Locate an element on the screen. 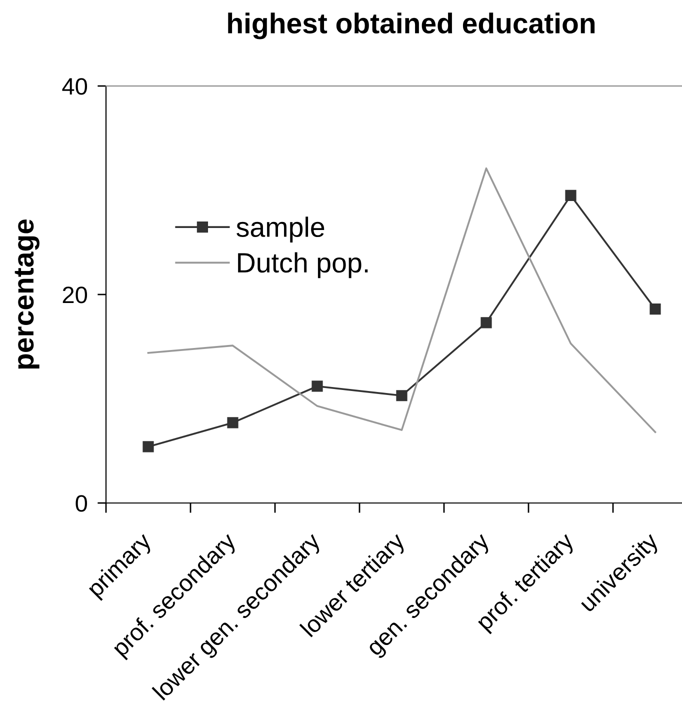  chart-title: highest obtained education is located at coordinates (411, 26).